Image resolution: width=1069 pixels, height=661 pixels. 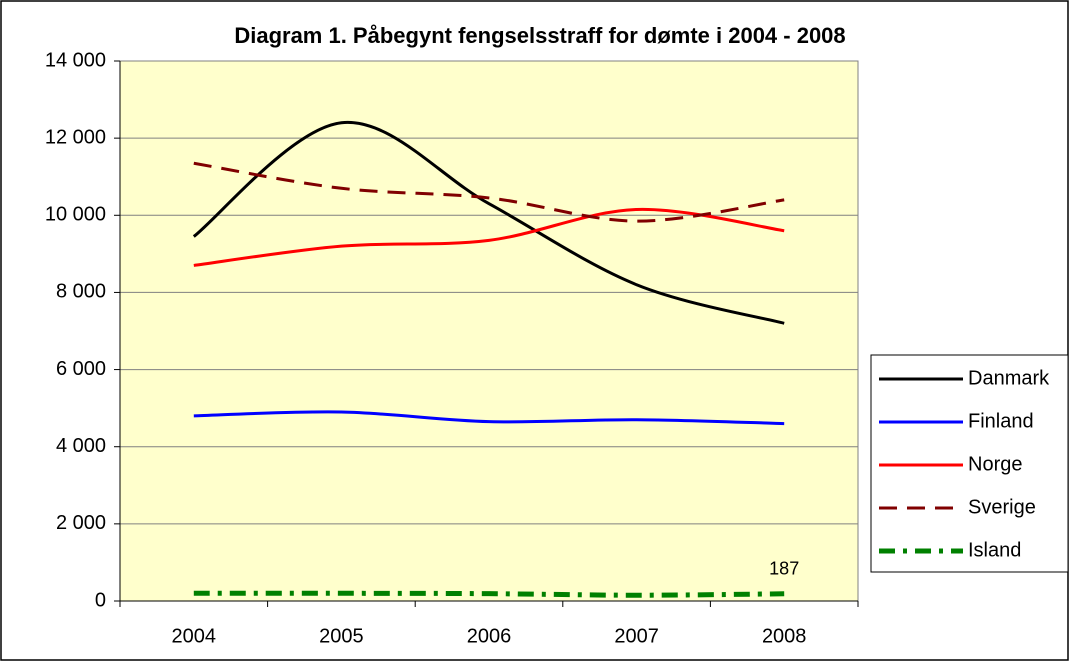 What do you see at coordinates (489, 636) in the screenshot?
I see `x-tick-label: 2006` at bounding box center [489, 636].